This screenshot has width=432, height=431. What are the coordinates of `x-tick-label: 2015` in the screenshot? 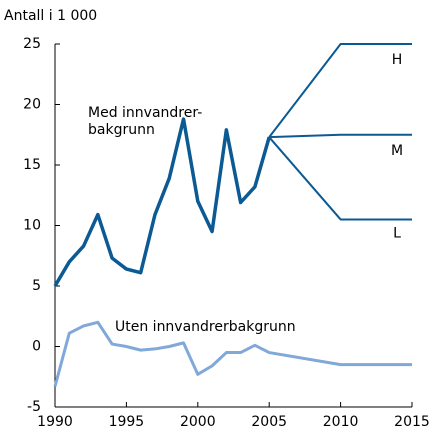 It's located at (412, 422).